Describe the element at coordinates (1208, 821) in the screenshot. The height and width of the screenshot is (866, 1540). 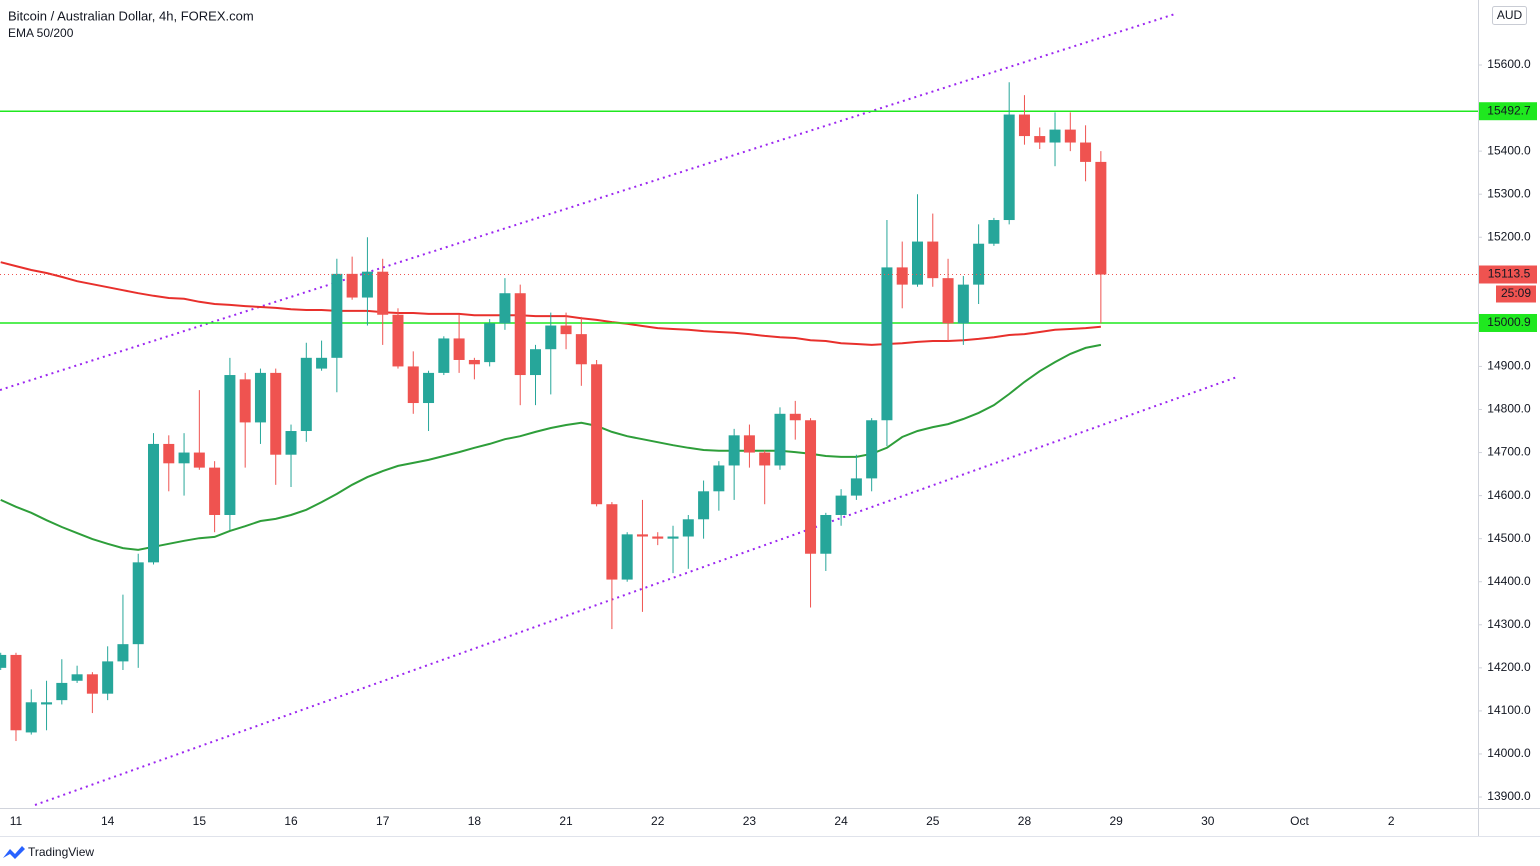
I see `x-tick-label: 30` at that location.